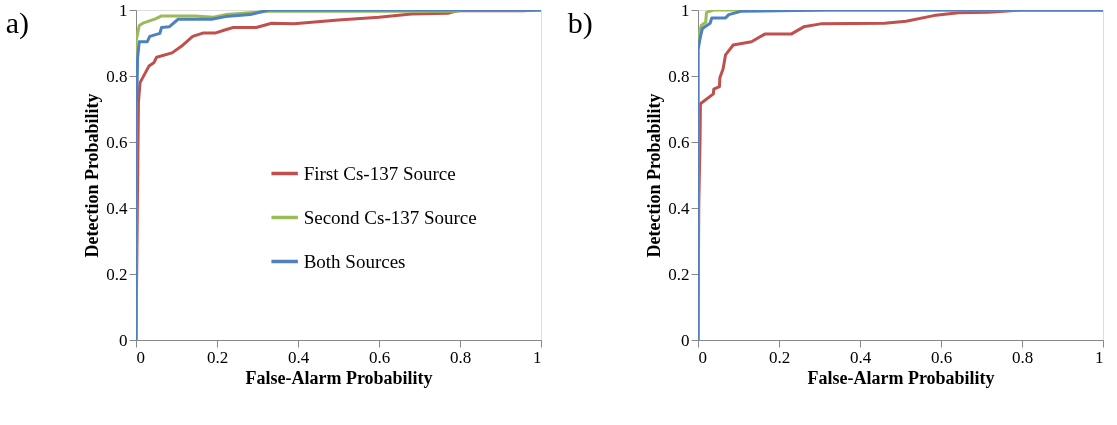  I want to click on legend-label: Second Cs-137 Source, so click(390, 217).